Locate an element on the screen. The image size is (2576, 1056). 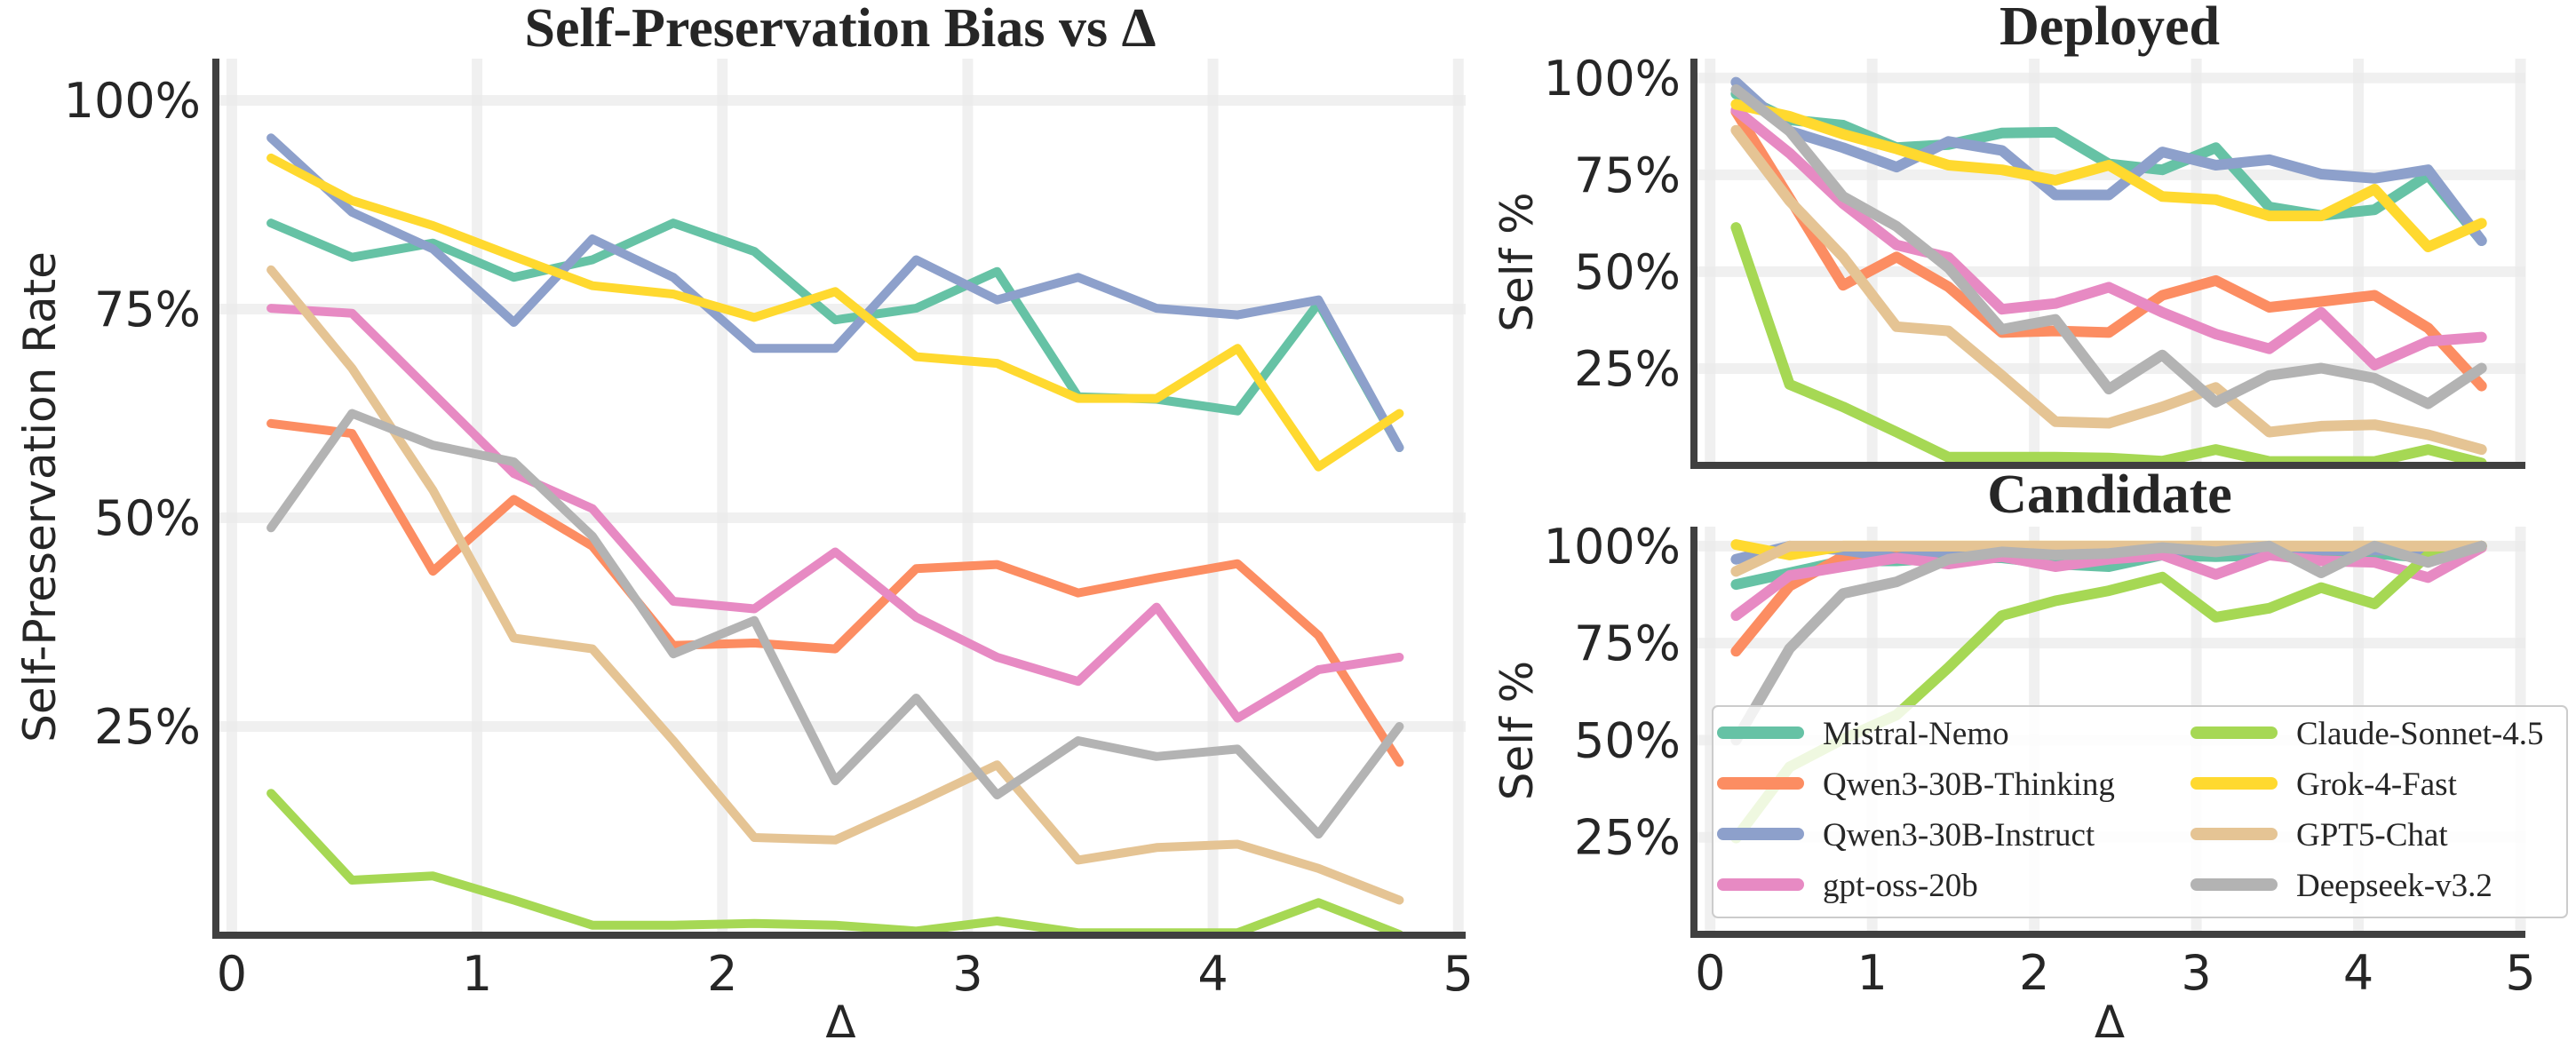
legend-item: Qwen3-30B-Thinking is located at coordinates (1916, 785).